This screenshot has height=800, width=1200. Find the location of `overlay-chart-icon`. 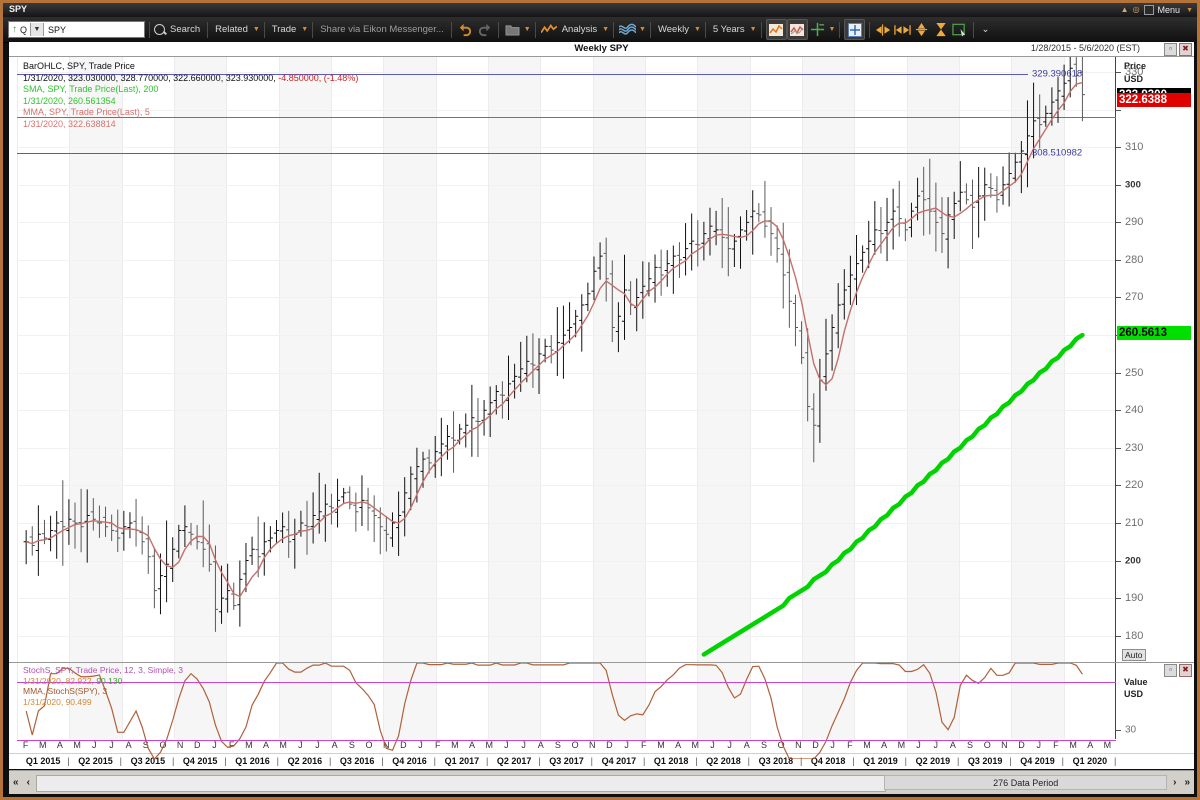

overlay-chart-icon is located at coordinates (797, 29).